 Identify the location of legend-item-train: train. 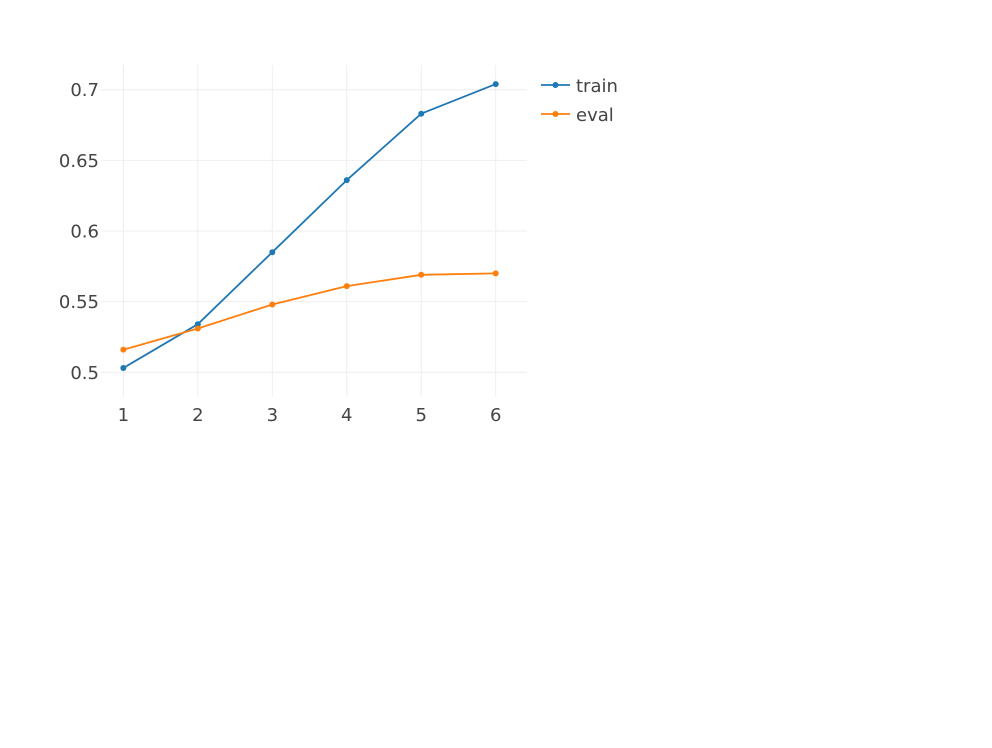
(579, 86).